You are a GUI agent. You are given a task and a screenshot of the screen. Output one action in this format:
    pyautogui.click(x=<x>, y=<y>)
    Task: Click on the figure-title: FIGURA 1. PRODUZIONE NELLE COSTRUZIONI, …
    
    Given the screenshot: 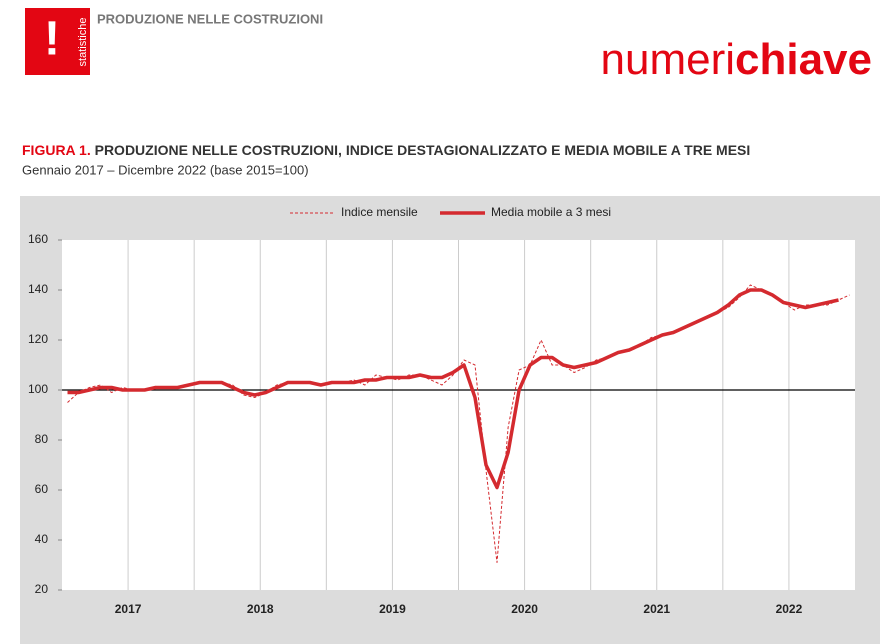 What is the action you would take?
    pyautogui.click(x=386, y=150)
    